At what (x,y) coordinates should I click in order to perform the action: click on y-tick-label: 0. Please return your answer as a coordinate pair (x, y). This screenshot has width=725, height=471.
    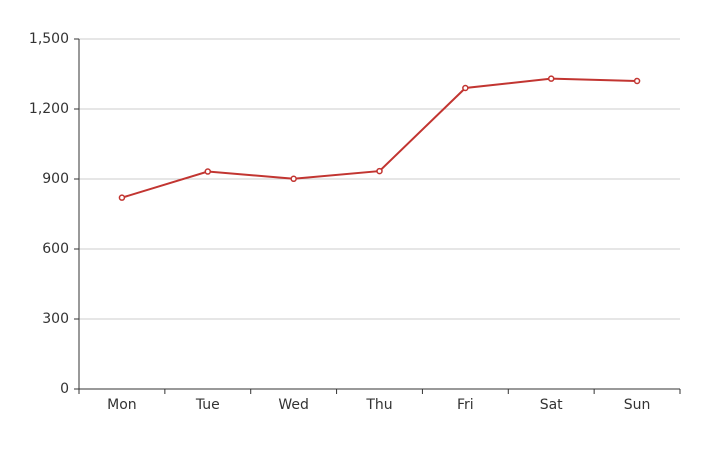
    Looking at the image, I should click on (64, 389).